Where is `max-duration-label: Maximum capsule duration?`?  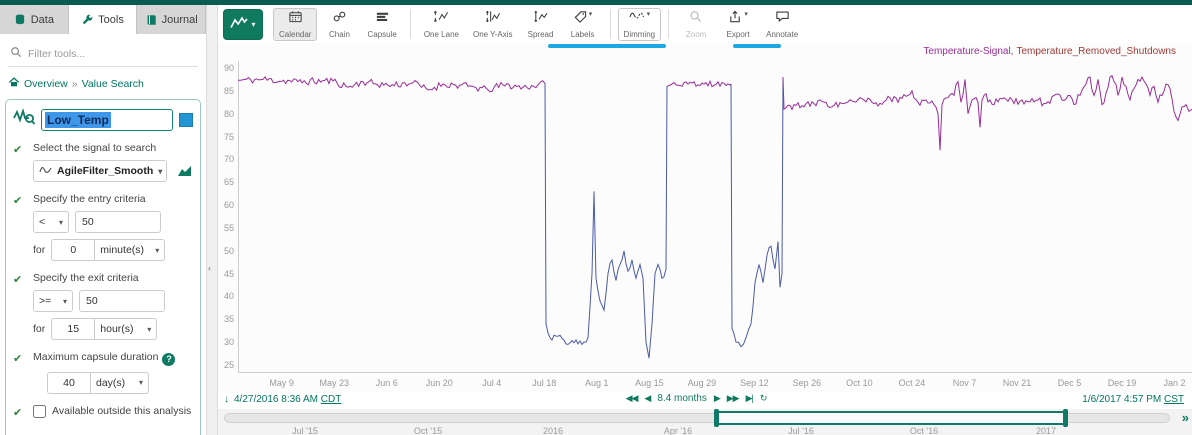
max-duration-label: Maximum capsule duration? is located at coordinates (113, 358).